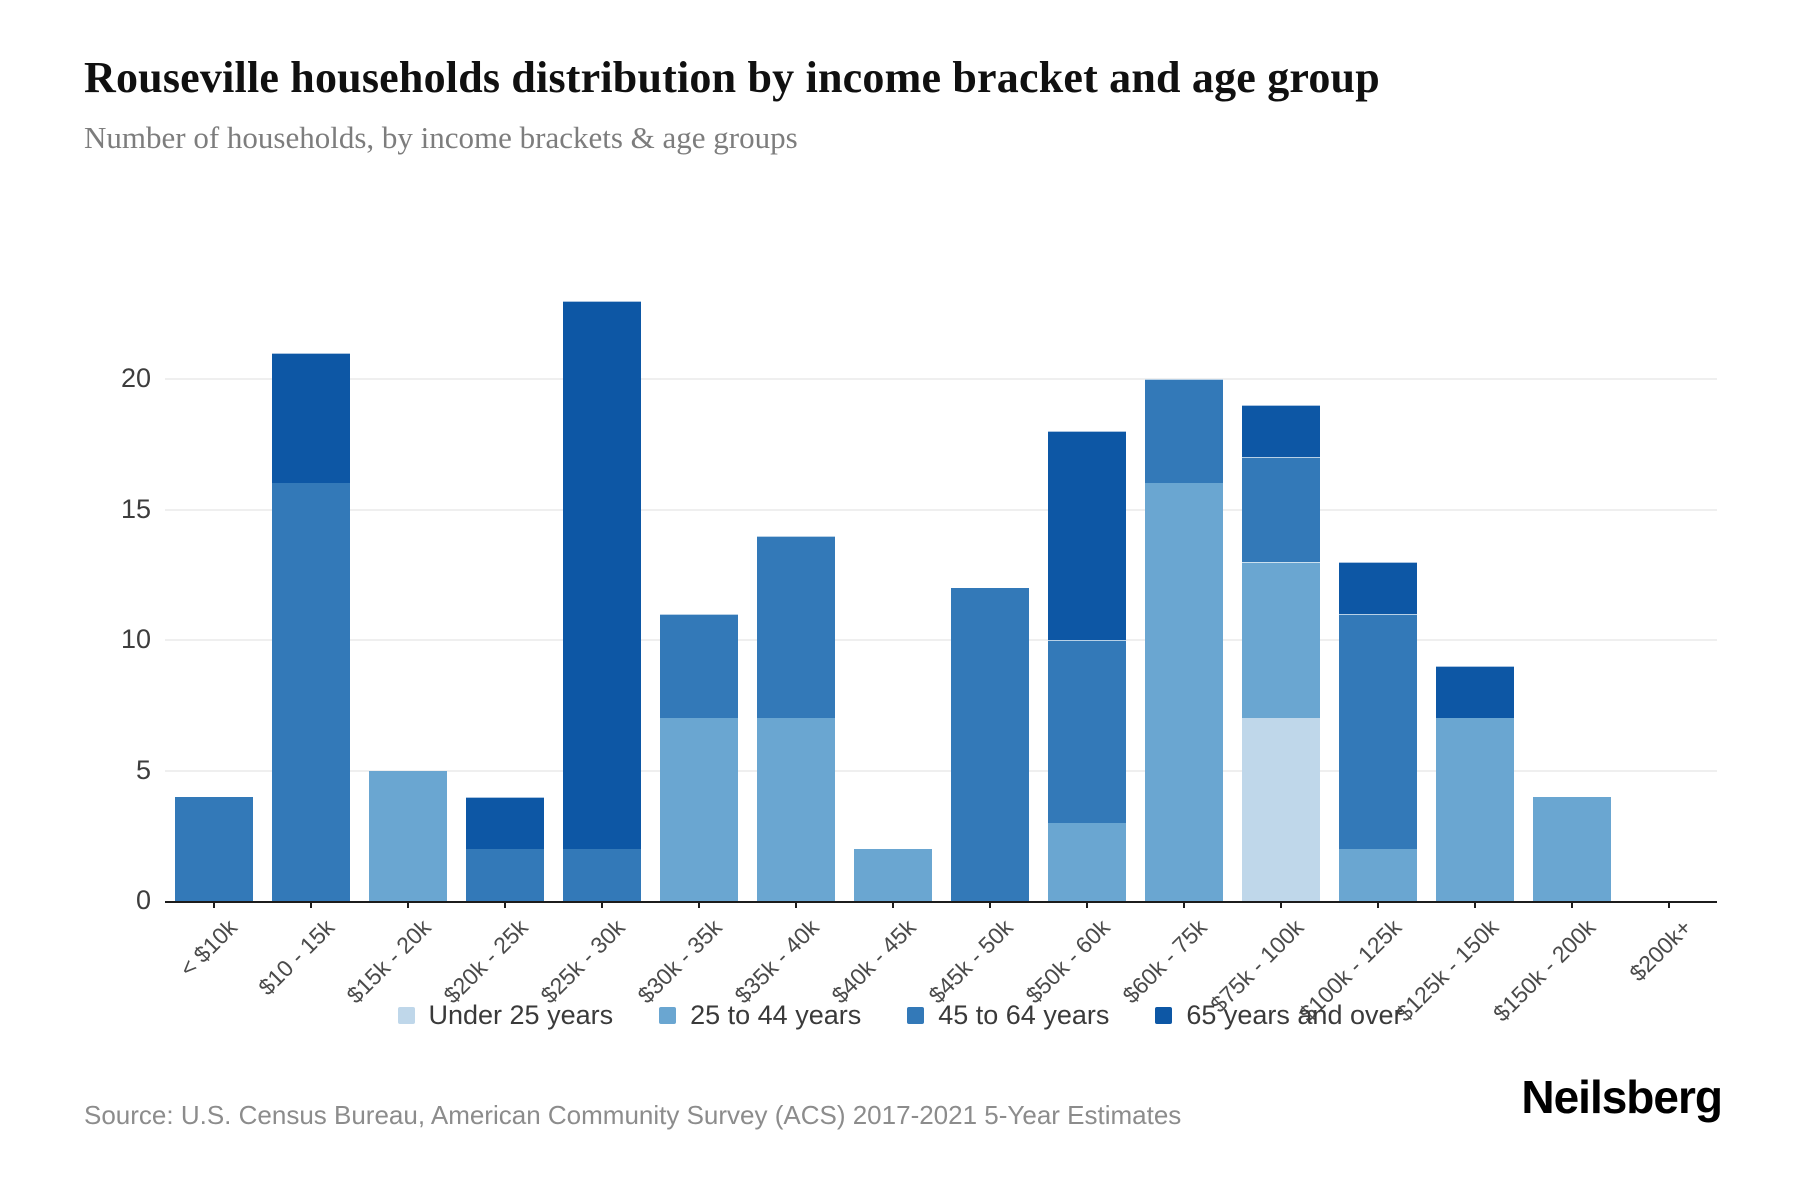  What do you see at coordinates (521, 1015) in the screenshot?
I see `legend-label: Under 25 years` at bounding box center [521, 1015].